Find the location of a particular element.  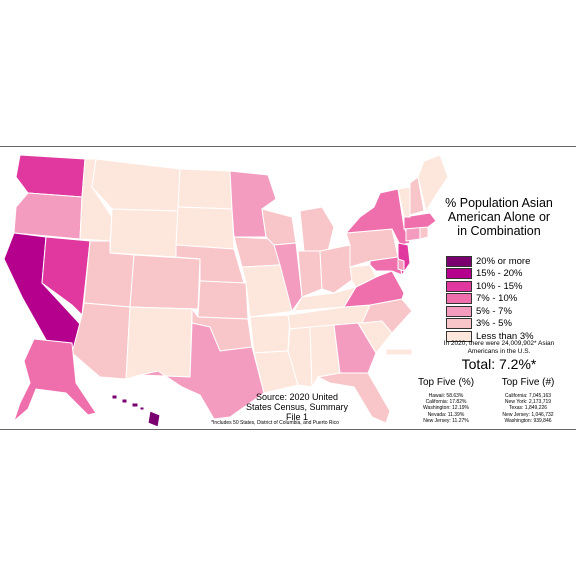

top-five-item: Hawaii: 58.63% is located at coordinates (446, 396).